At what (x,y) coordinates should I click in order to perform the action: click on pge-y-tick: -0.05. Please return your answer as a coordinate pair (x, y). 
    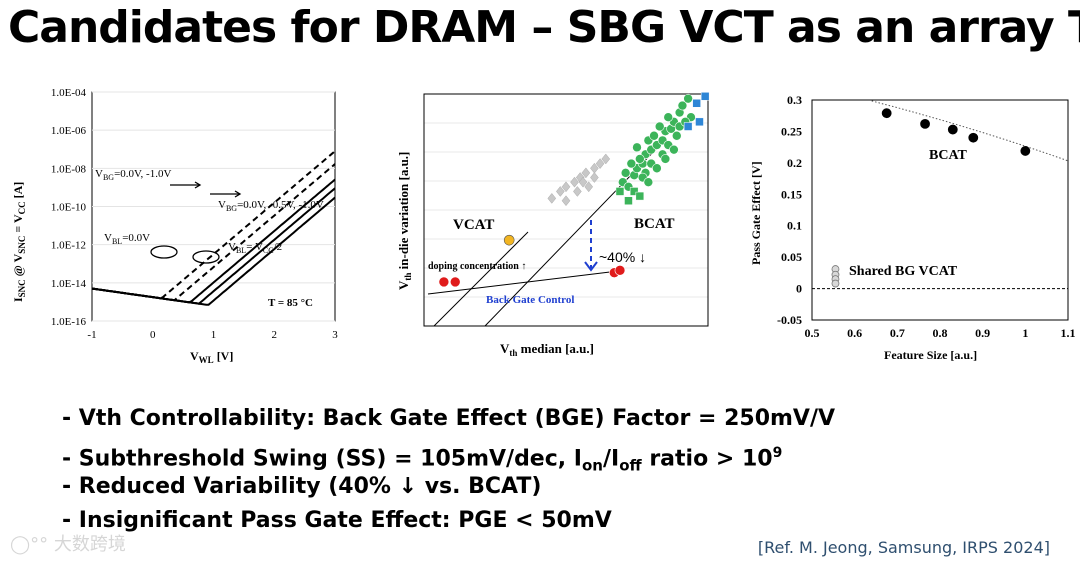
    Looking at the image, I should click on (789, 320).